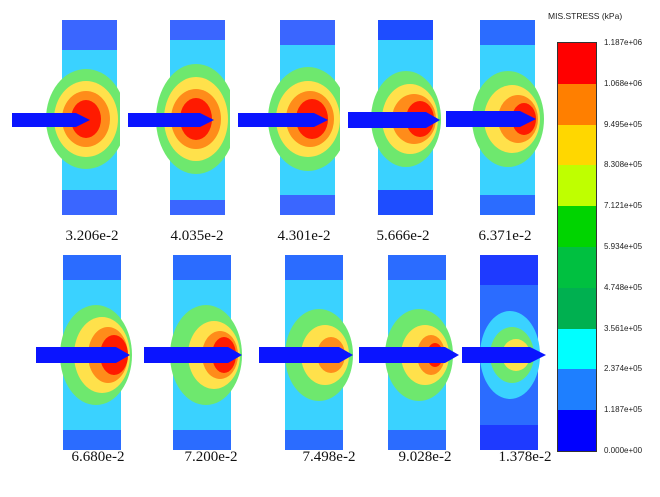 The height and width of the screenshot is (497, 660). What do you see at coordinates (623, 450) in the screenshot?
I see `legend-tick-label: 0.000e+00` at bounding box center [623, 450].